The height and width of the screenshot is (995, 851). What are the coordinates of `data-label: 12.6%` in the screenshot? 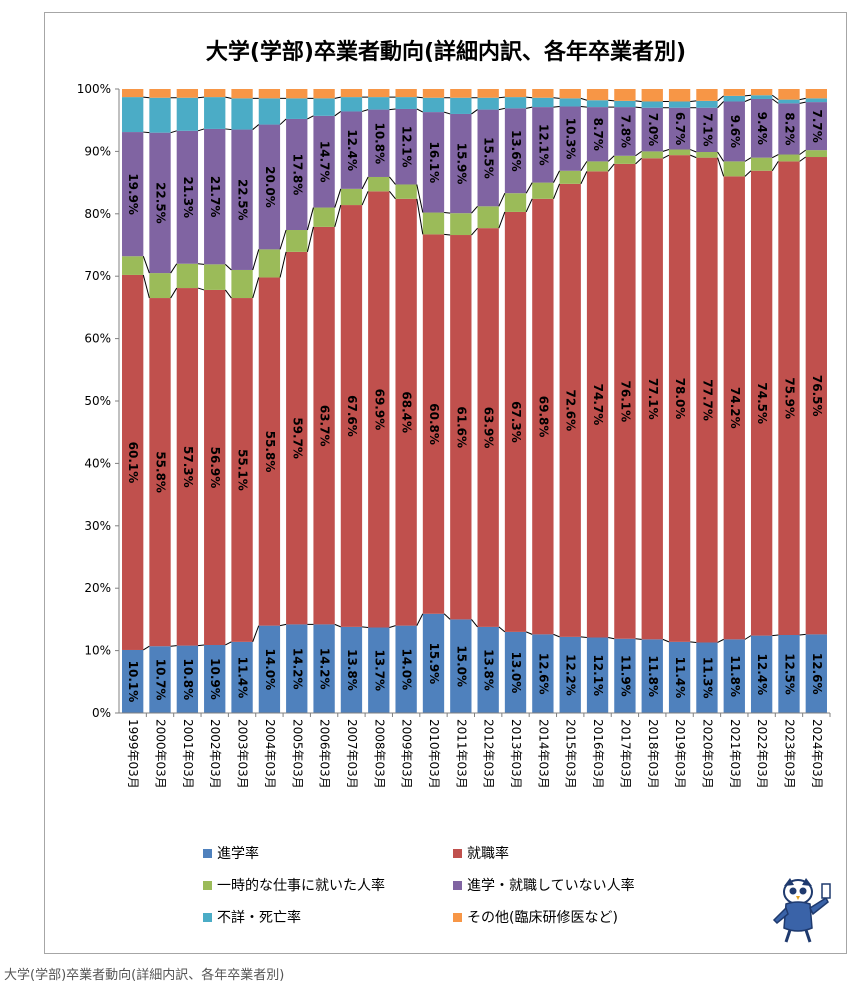 It's located at (543, 674).